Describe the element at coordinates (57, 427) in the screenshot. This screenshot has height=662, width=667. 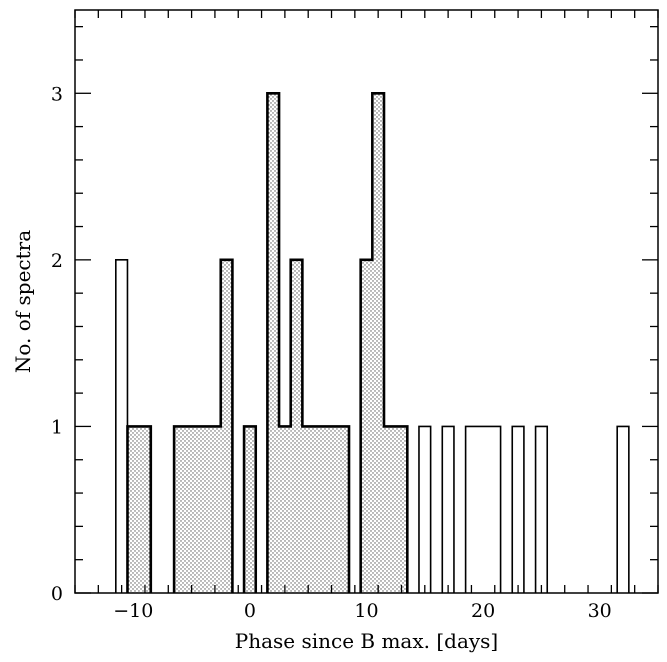
I see `y-tick-label: 1` at that location.